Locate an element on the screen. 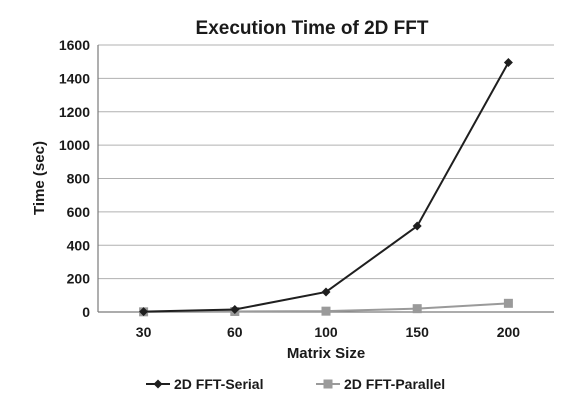 Image resolution: width=571 pixels, height=406 pixels. y-tick-label: 400 is located at coordinates (79, 245).